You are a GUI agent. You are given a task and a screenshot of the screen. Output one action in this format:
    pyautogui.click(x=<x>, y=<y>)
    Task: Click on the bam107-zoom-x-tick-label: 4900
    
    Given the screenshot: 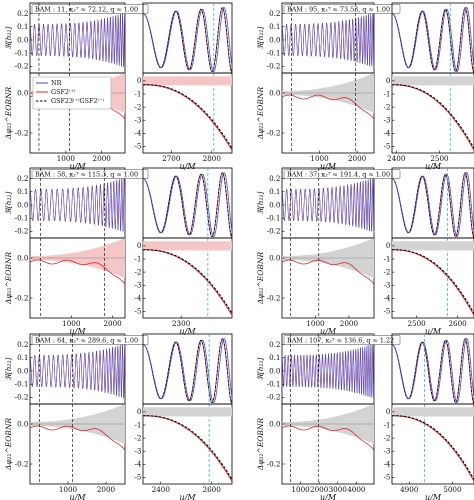 What is the action you would take?
    pyautogui.click(x=409, y=489)
    